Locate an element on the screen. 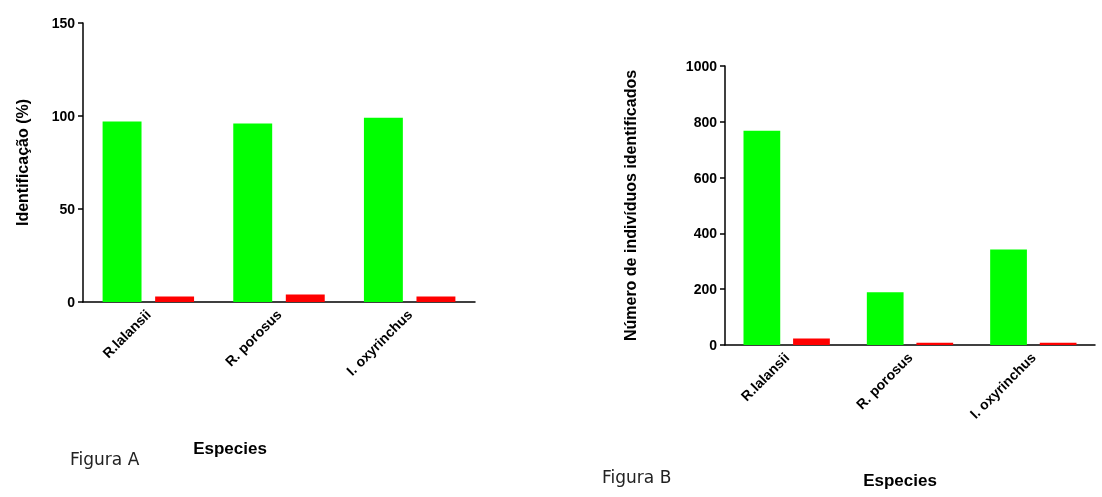 The height and width of the screenshot is (497, 1102). y-tick-label: 200 is located at coordinates (705, 289).